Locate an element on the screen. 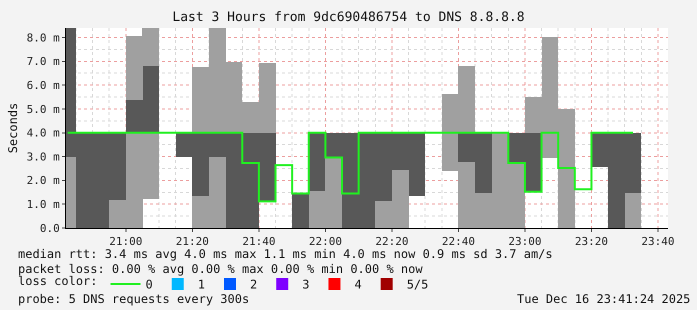 The height and width of the screenshot is (310, 697). x-tick-label: 21:00 is located at coordinates (125, 241).